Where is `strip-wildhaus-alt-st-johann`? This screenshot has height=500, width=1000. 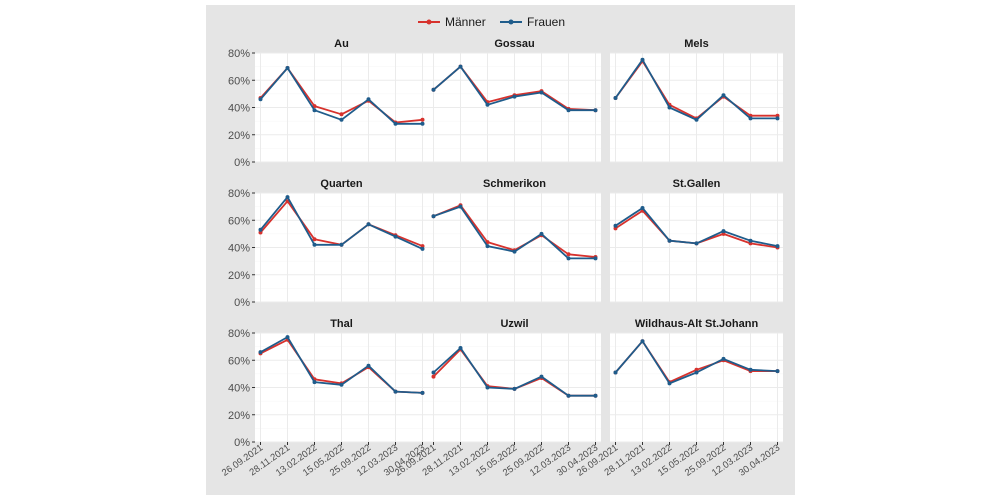 strip-wildhaus-alt-st-johann is located at coordinates (696, 323).